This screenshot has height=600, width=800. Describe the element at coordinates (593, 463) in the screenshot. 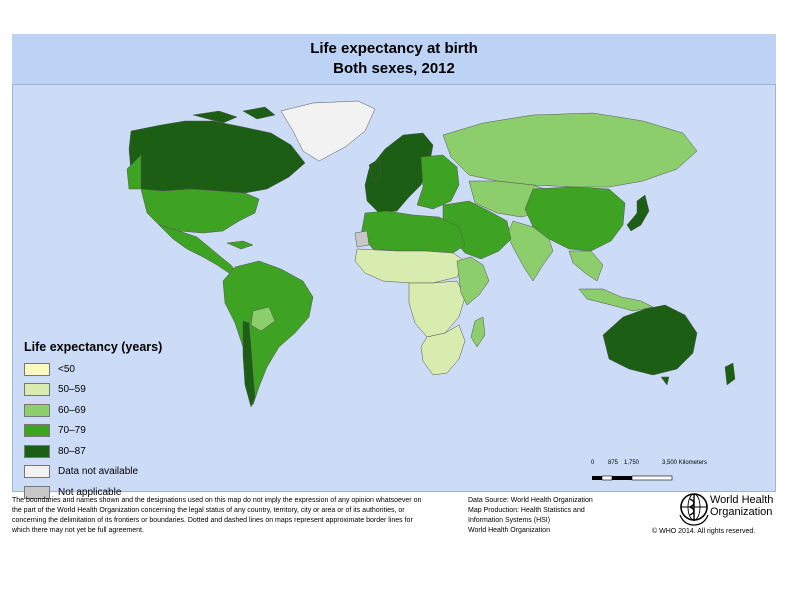

I see `scale-label: 0` at that location.